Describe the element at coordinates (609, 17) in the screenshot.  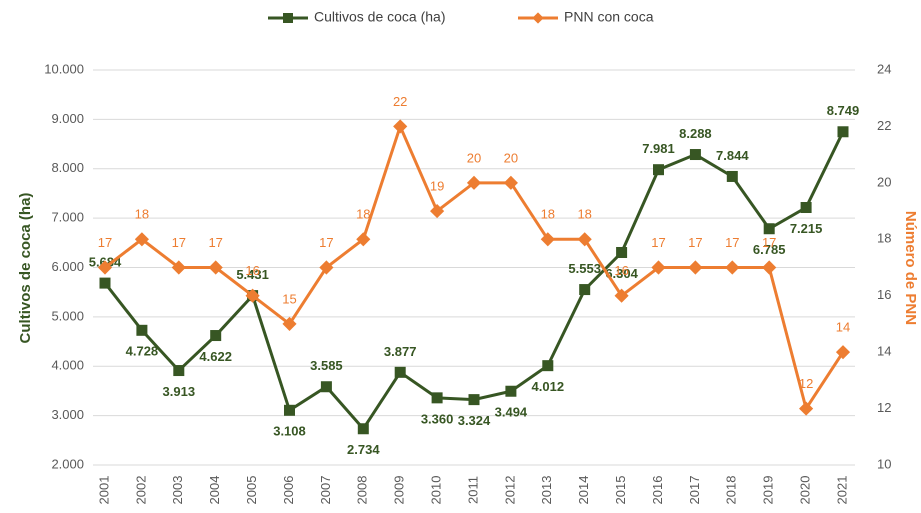
I see `legend-label: PNN con coca` at that location.